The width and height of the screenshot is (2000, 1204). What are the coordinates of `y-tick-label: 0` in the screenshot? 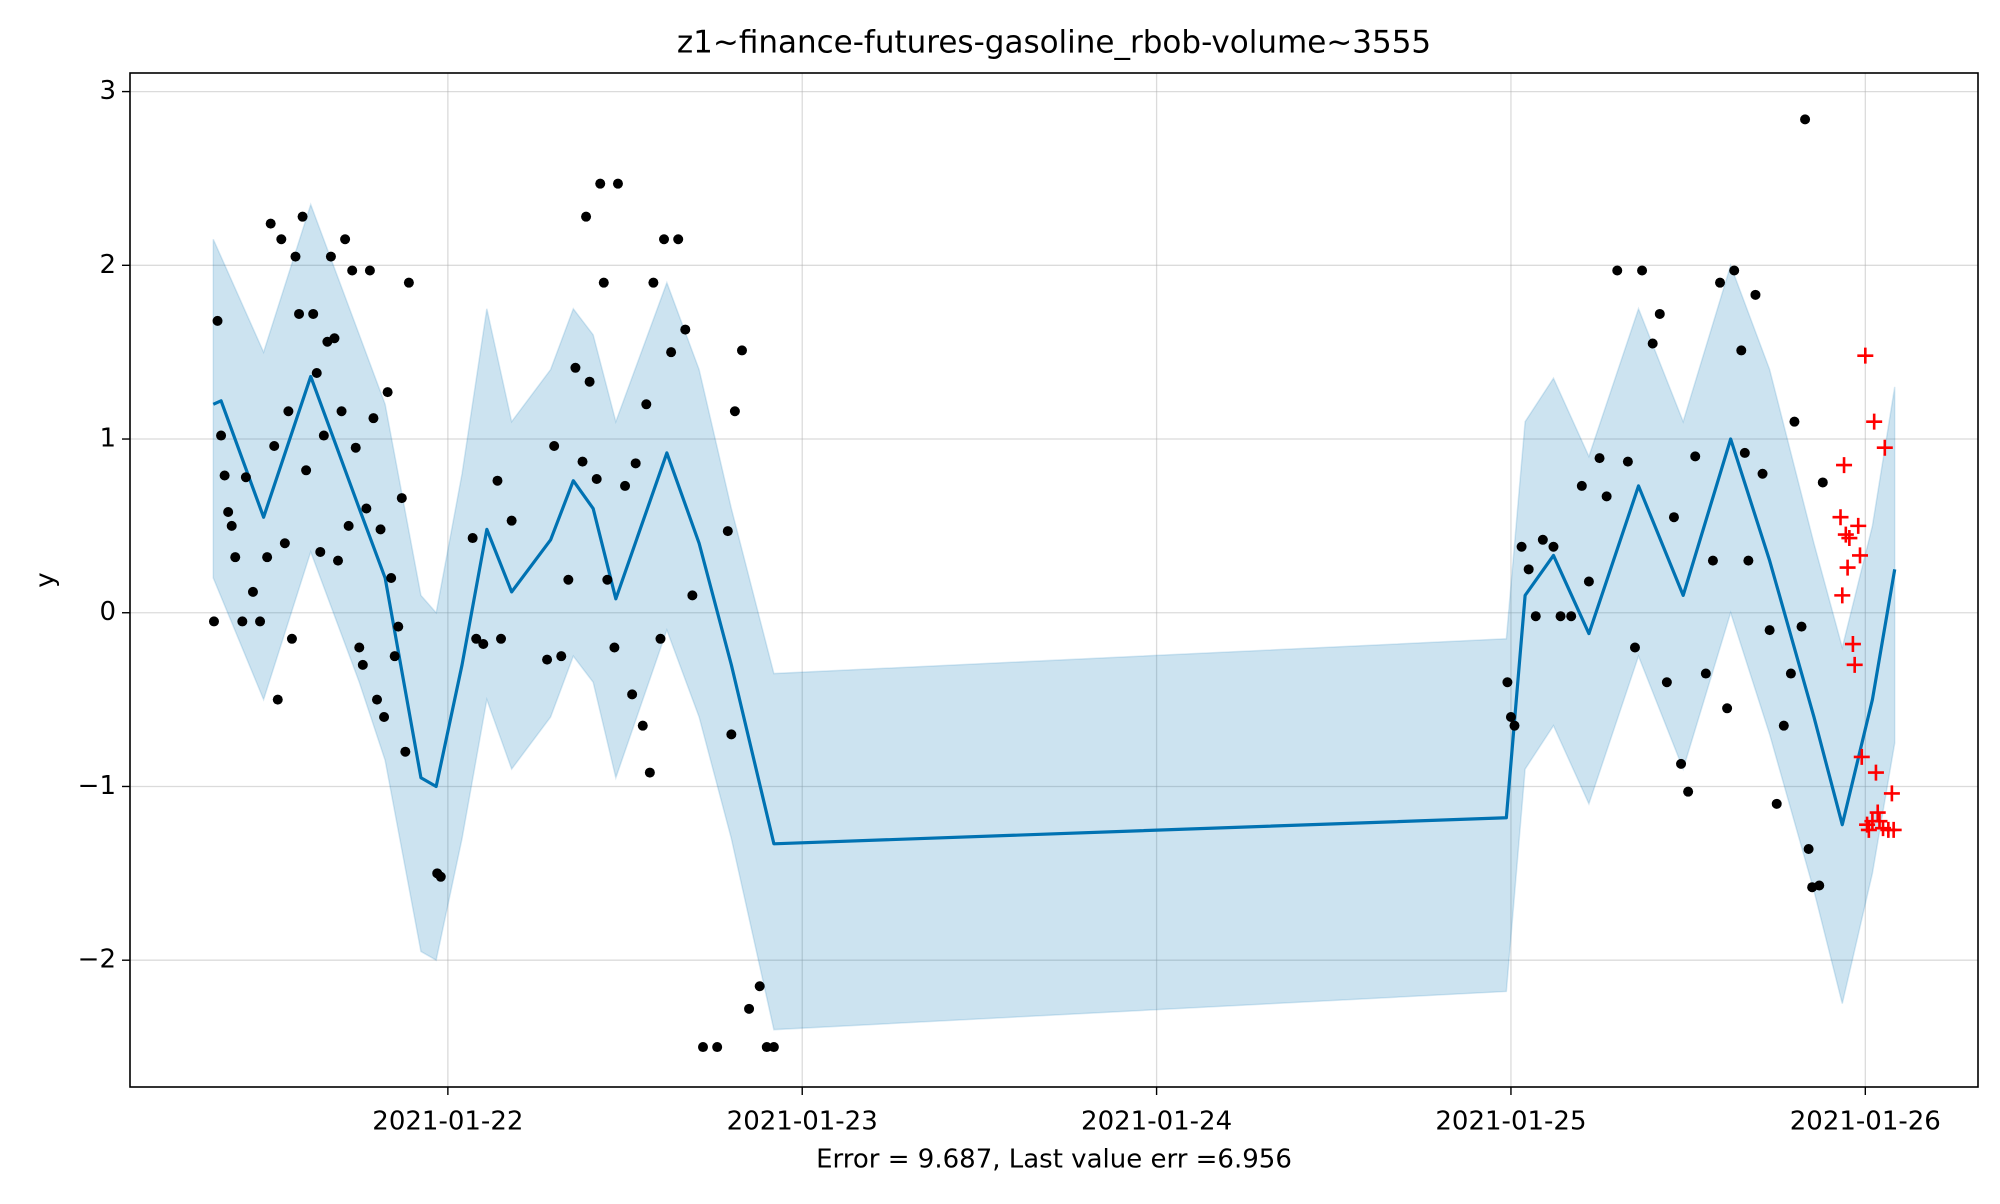 It's located at (107, 612).